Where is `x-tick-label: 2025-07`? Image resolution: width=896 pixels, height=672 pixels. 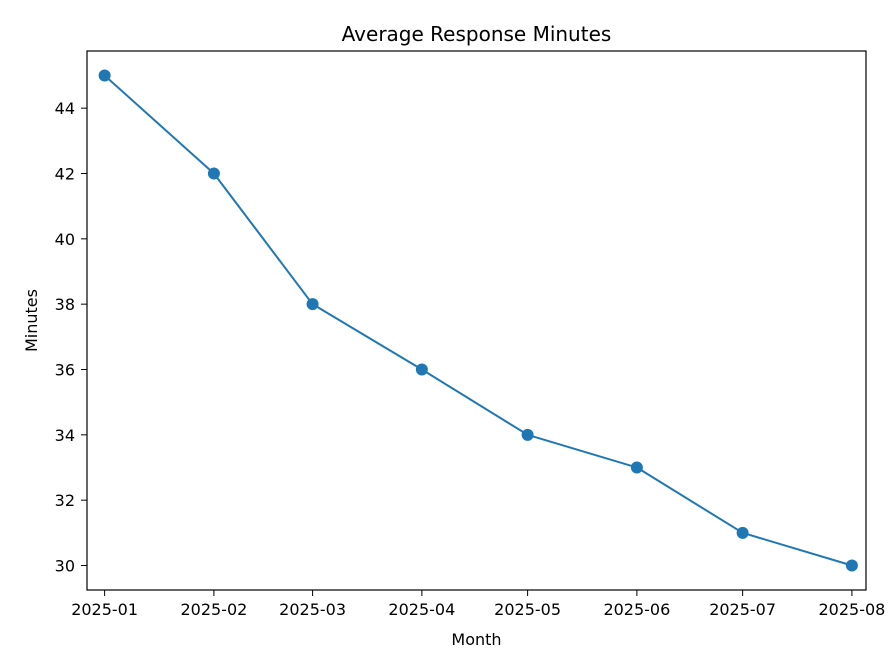
x-tick-label: 2025-07 is located at coordinates (742, 609).